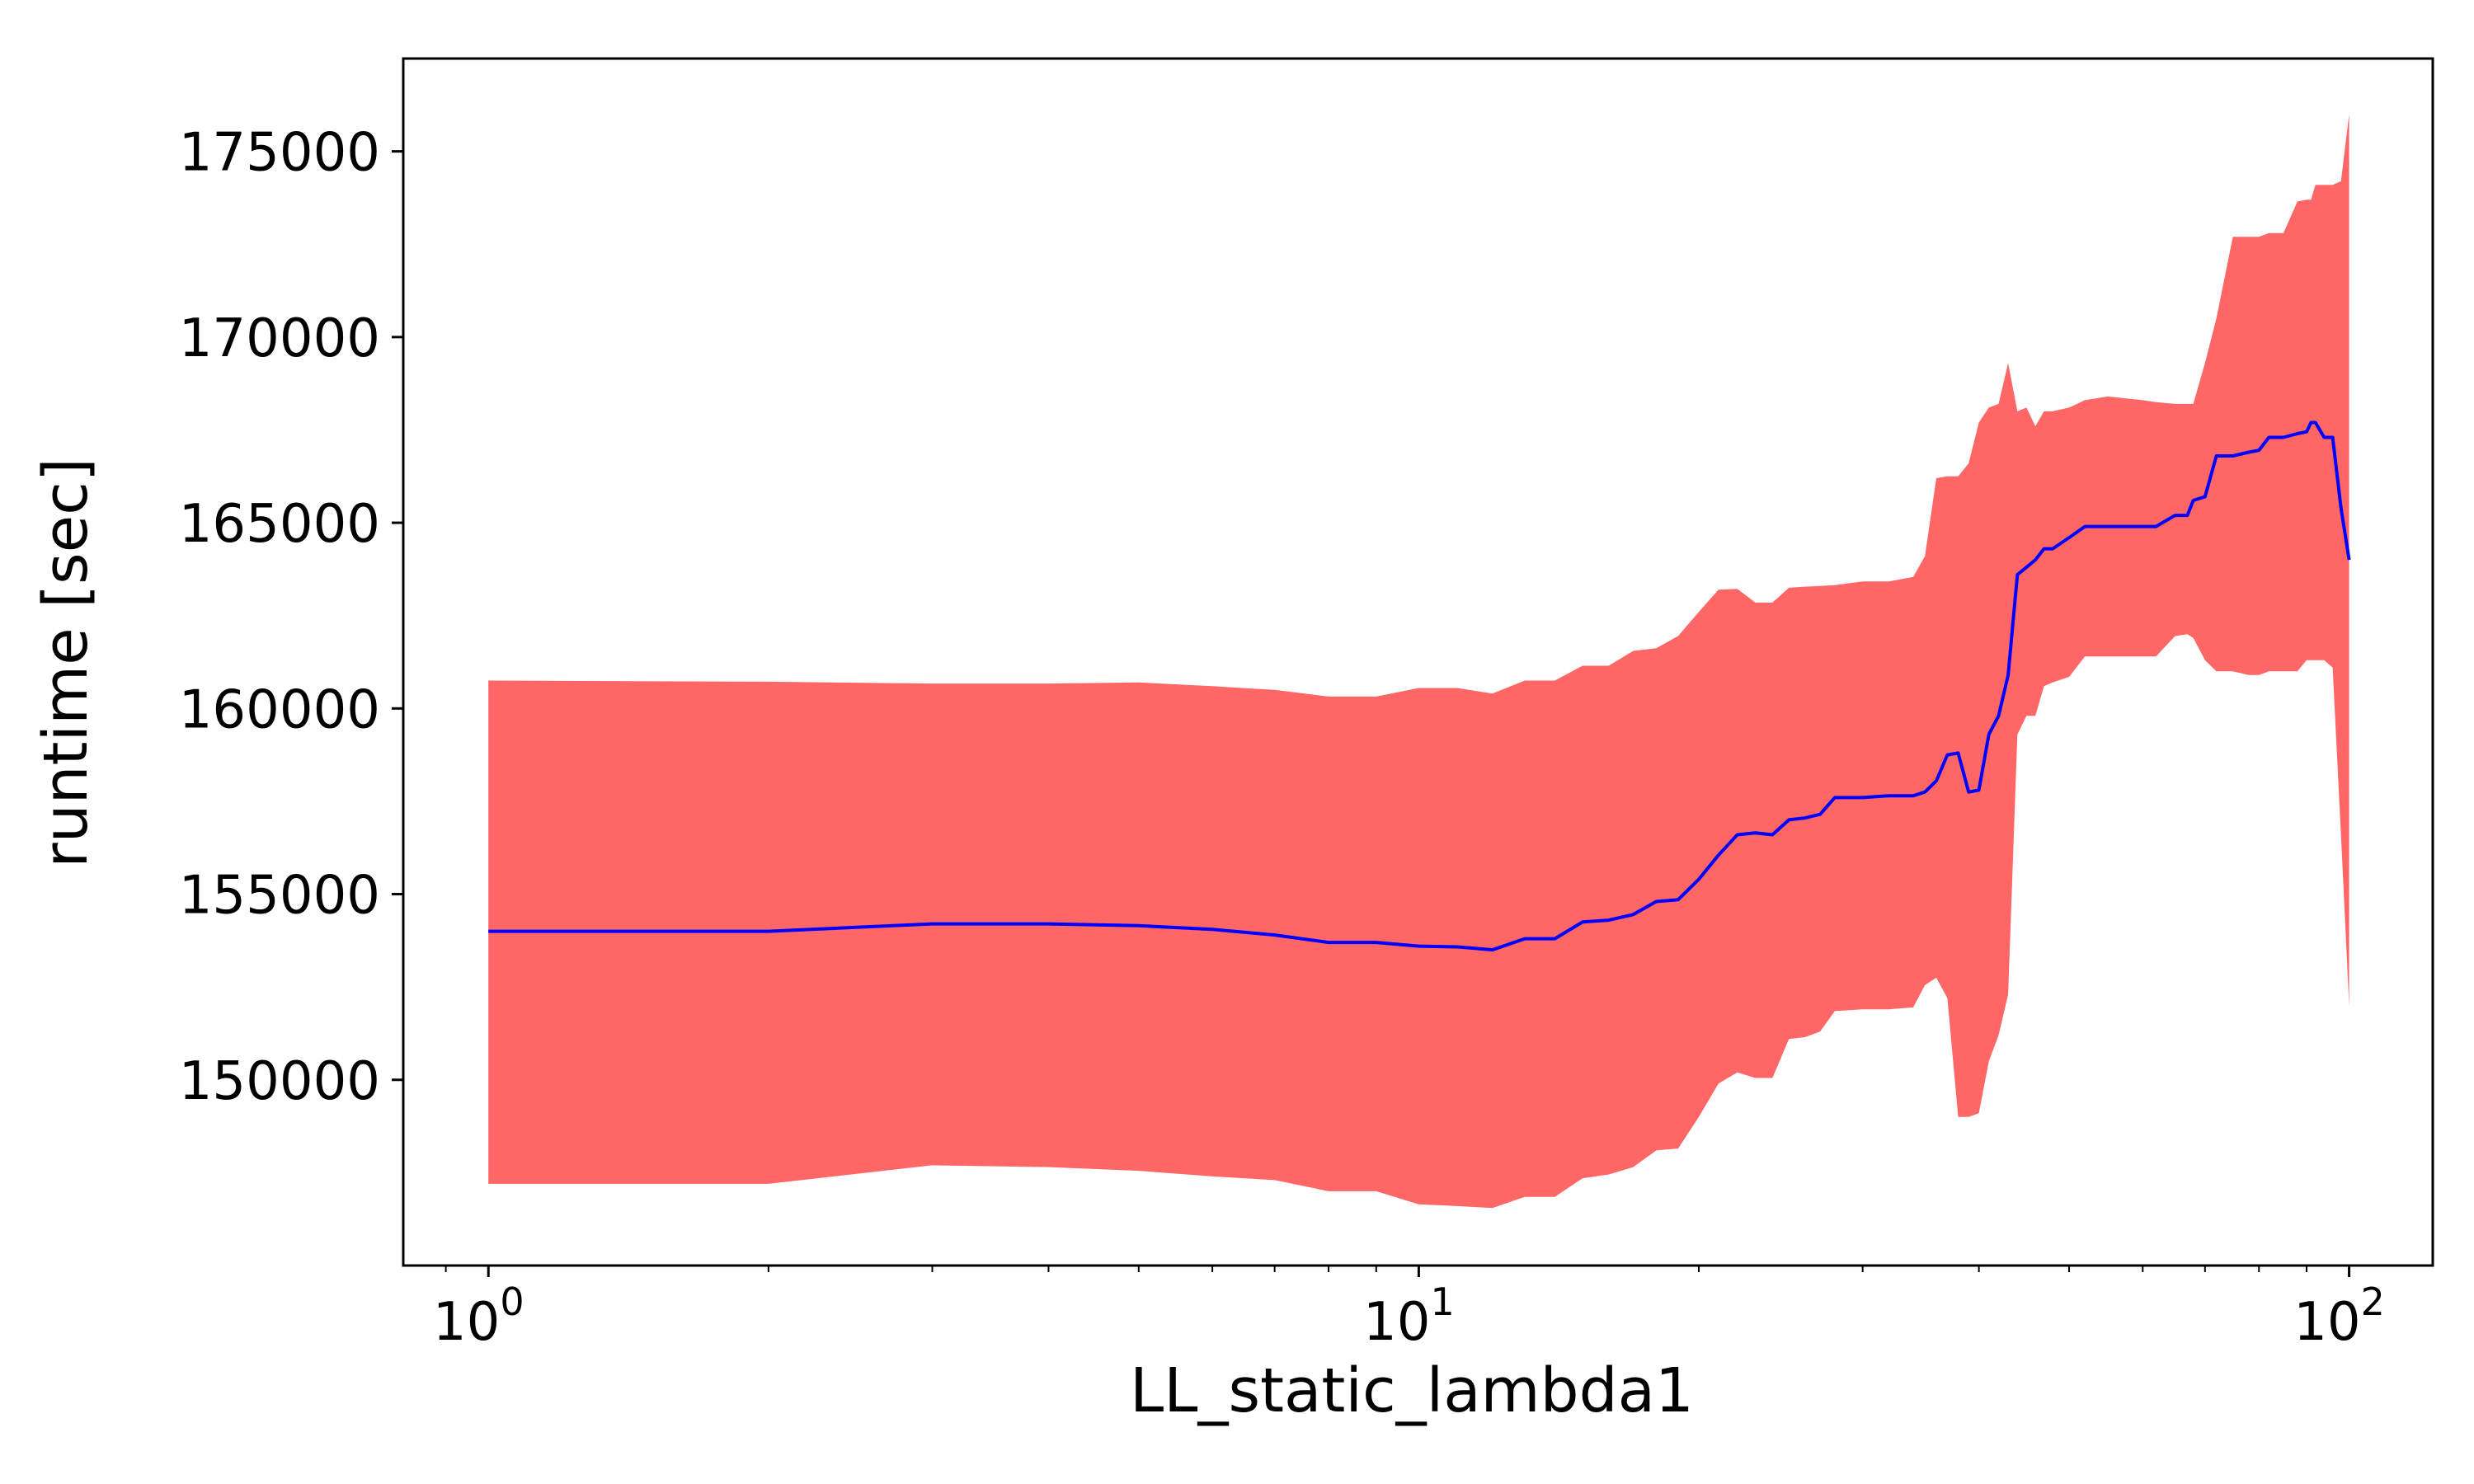 The image size is (2474, 1484). I want to click on x-axis-label: LL_static_lambda1, so click(1412, 1390).